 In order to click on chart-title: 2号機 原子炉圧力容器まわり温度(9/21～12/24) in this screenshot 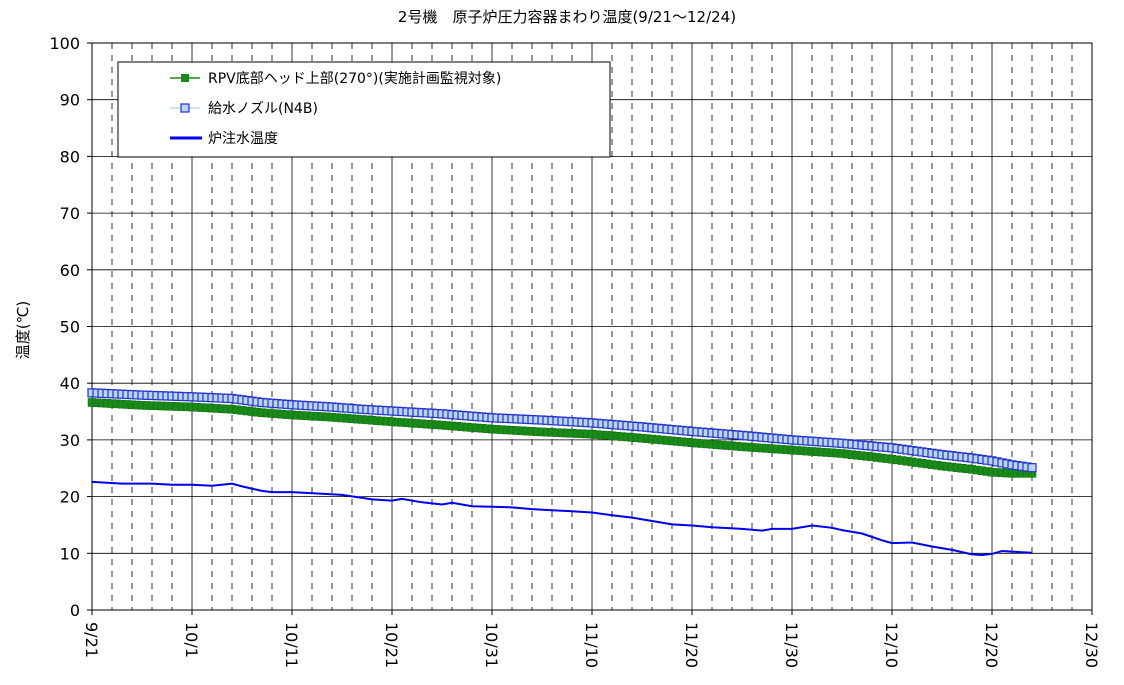, I will do `click(567, 17)`.